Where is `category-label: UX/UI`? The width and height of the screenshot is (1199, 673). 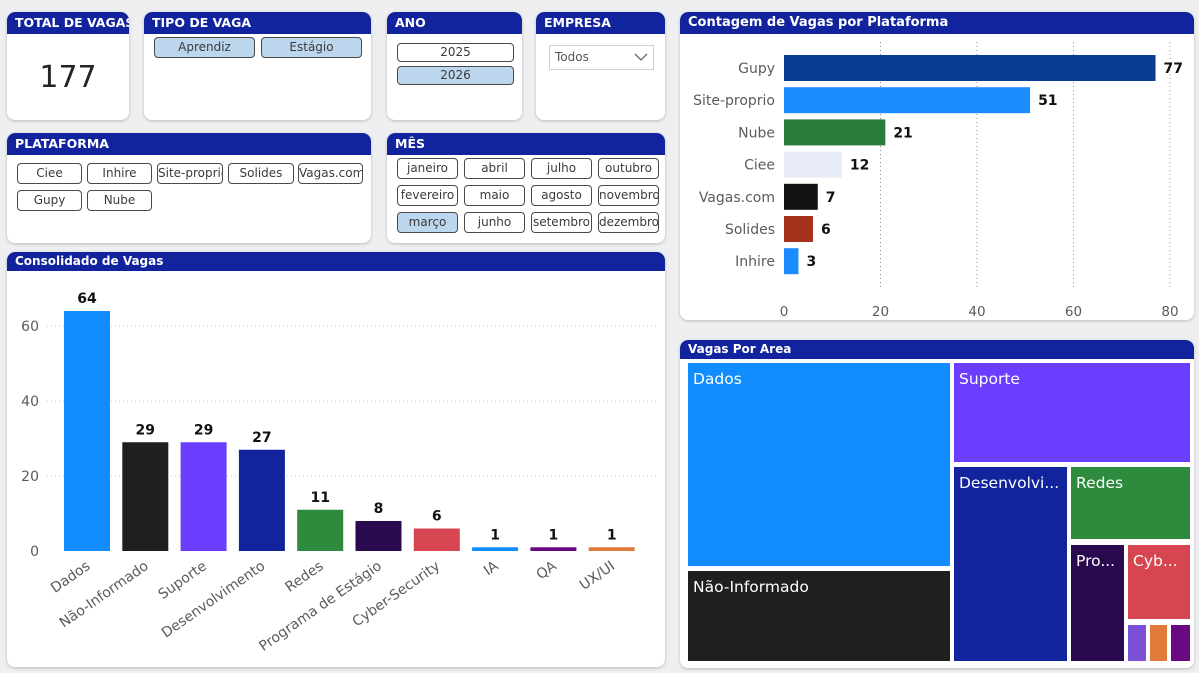 category-label: UX/UI is located at coordinates (597, 575).